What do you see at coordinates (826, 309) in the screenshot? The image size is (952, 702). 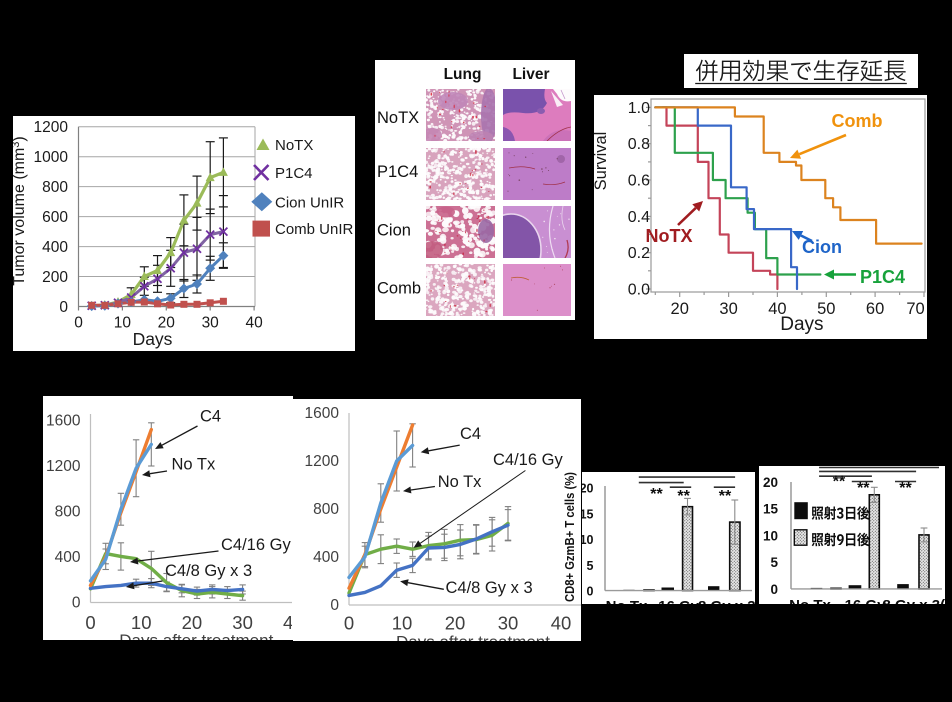 I see `svg-text: 50` at bounding box center [826, 309].